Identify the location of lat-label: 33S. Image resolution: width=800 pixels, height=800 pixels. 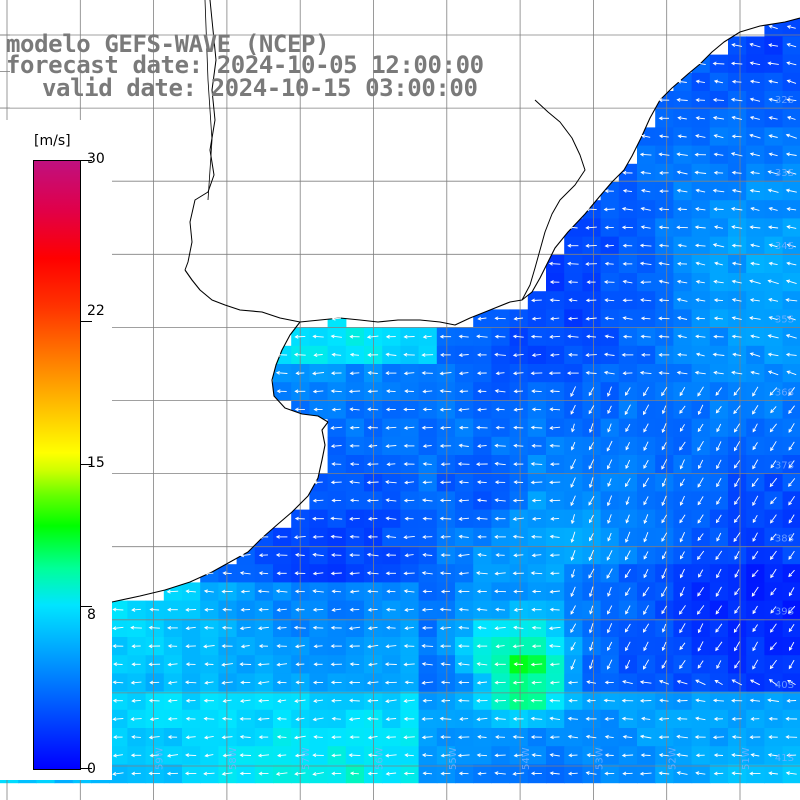
(784, 173).